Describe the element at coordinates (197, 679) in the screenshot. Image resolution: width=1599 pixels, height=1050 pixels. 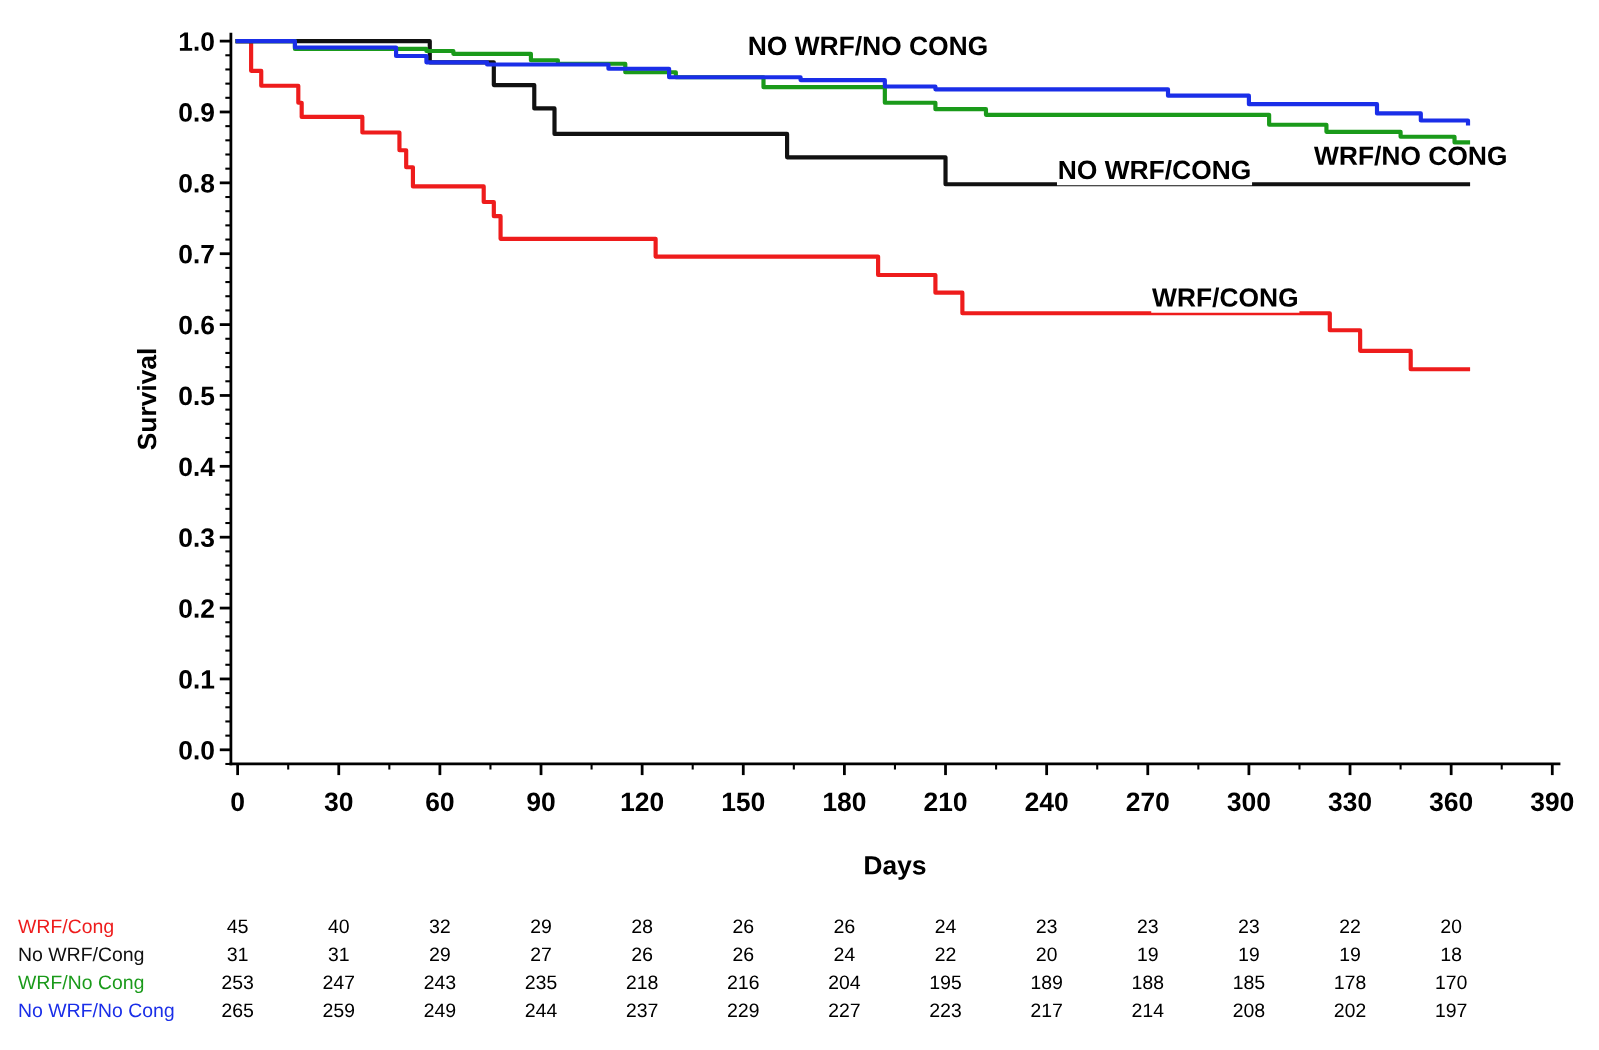
I see `y-tick-label: 0.1` at that location.